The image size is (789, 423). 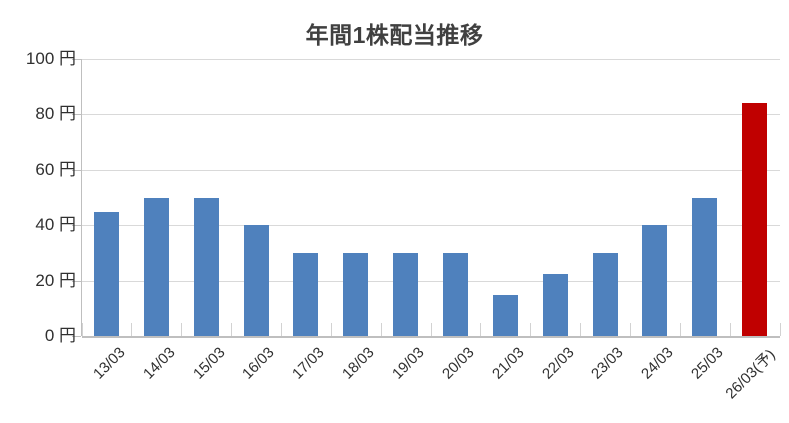 I want to click on x-axis-label: 13/03, so click(x=109, y=363).